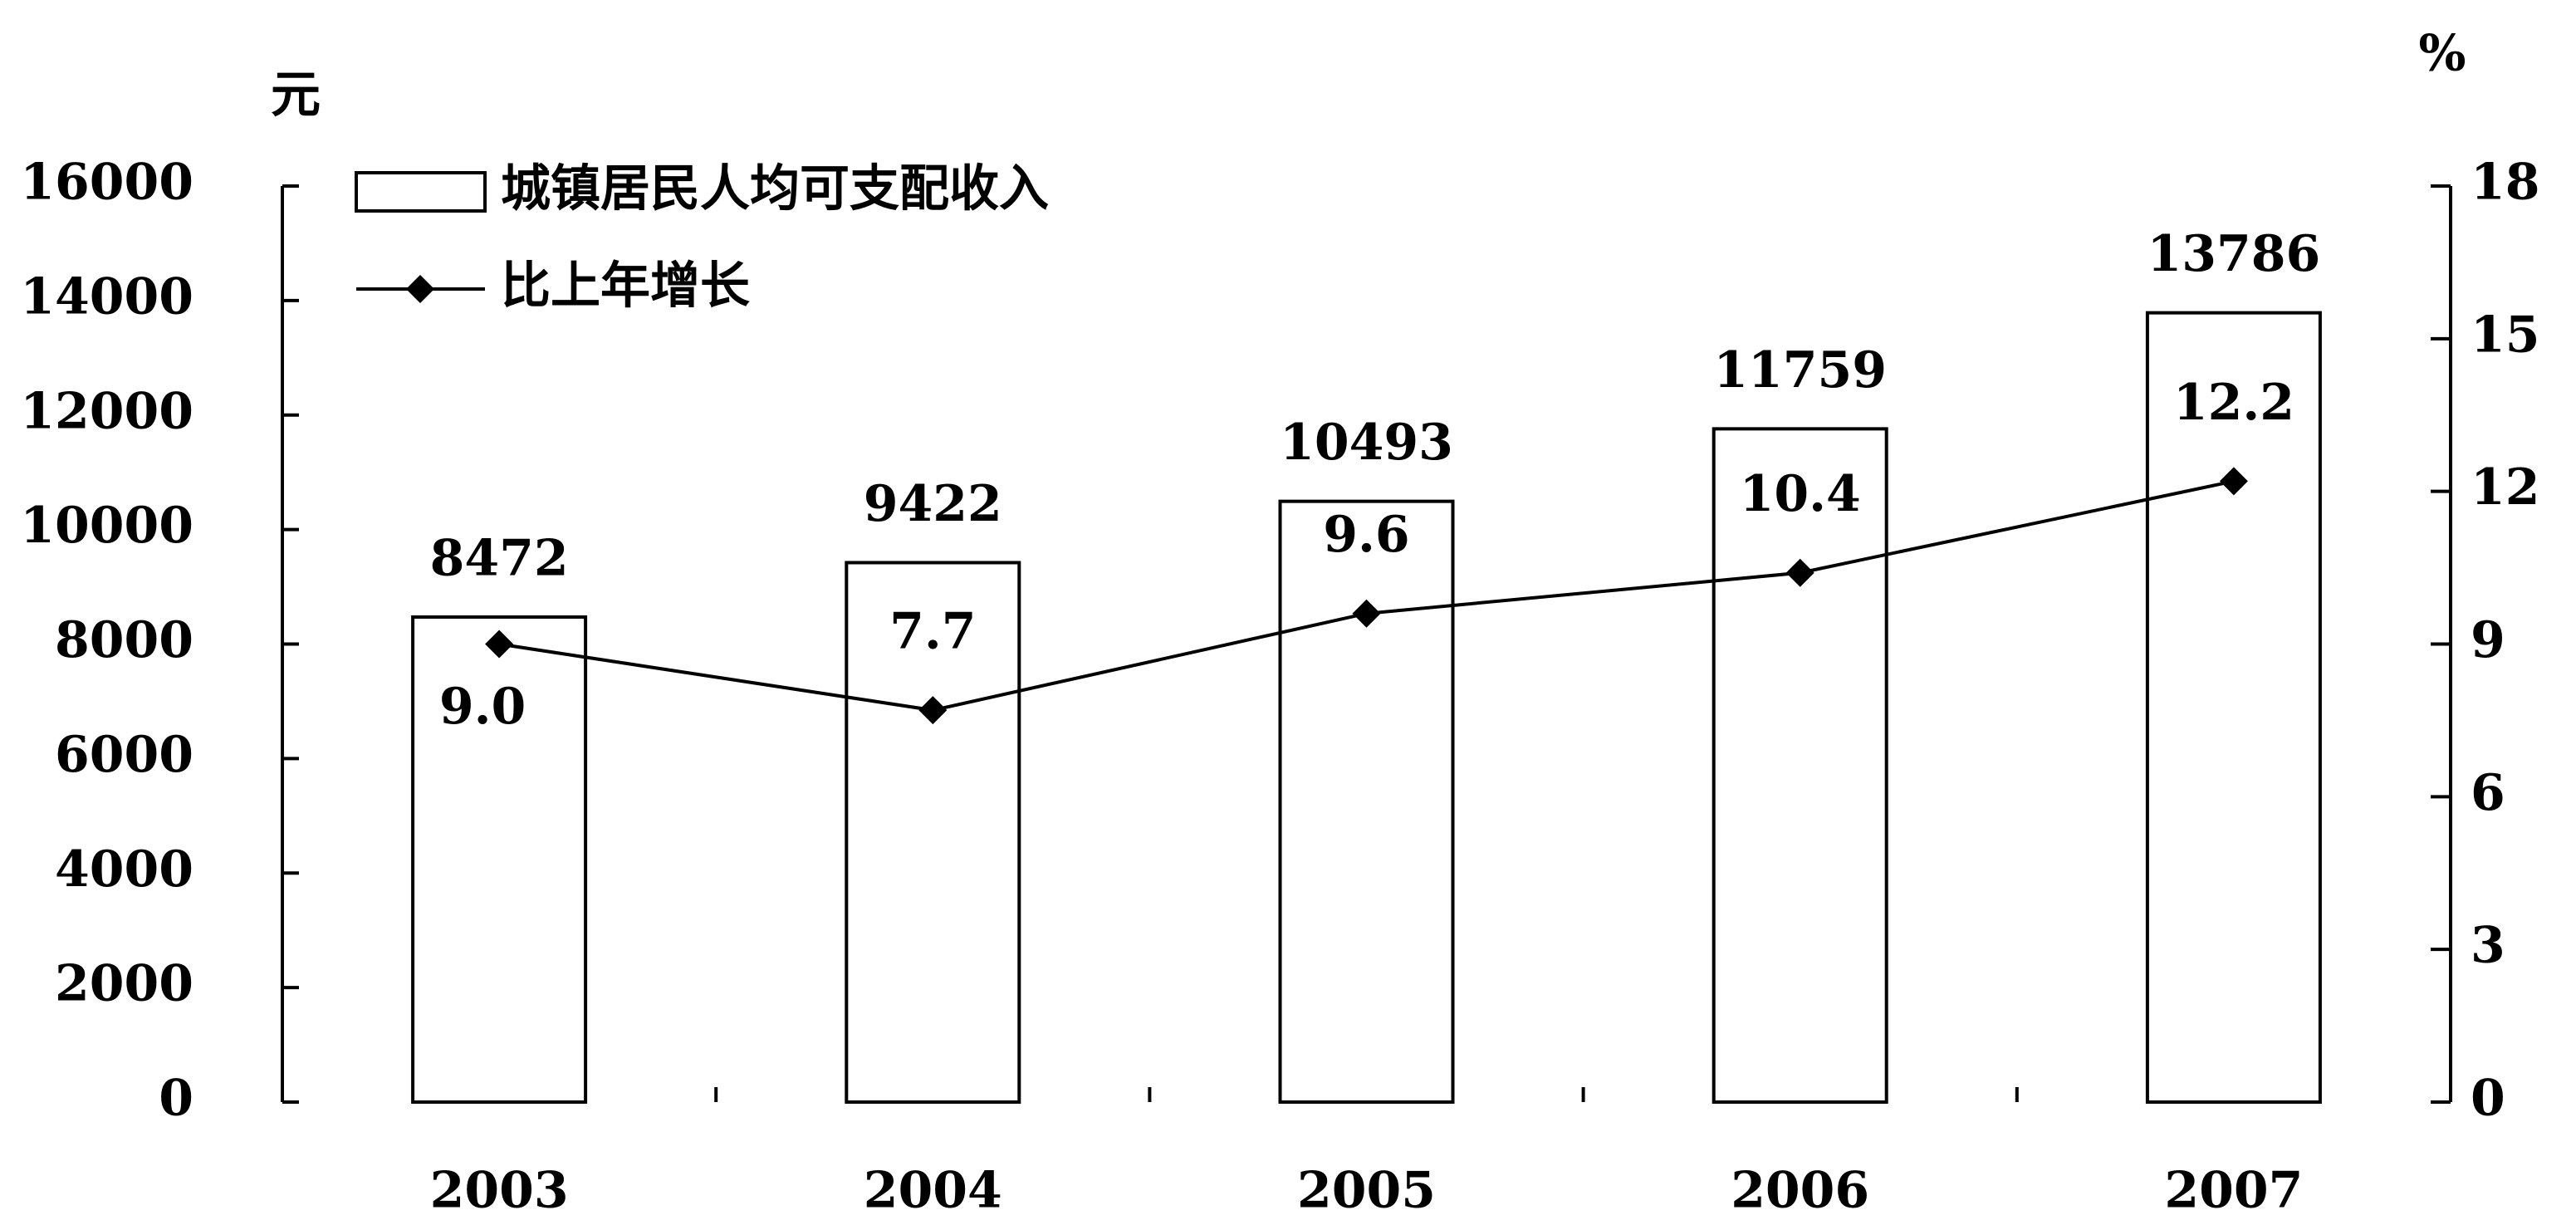 The width and height of the screenshot is (2576, 1220). Describe the element at coordinates (107, 183) in the screenshot. I see `y-tick-label: 16000` at that location.